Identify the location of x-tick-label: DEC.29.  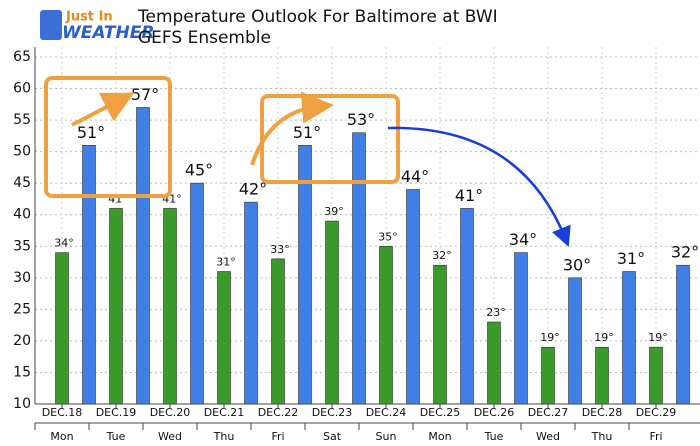
(656, 412).